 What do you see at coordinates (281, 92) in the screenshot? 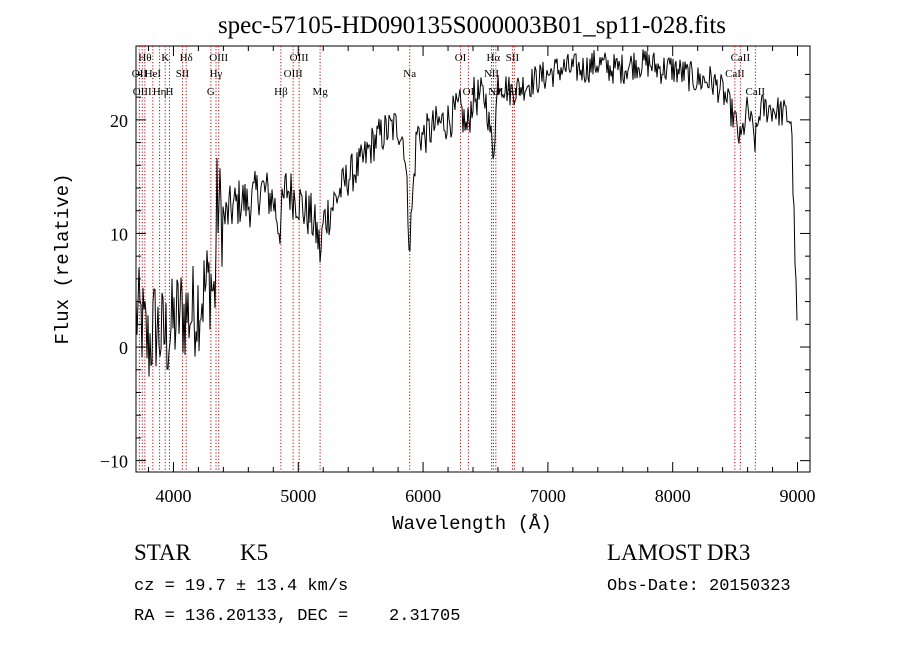
I see `spectral-line-label: Hβ` at bounding box center [281, 92].